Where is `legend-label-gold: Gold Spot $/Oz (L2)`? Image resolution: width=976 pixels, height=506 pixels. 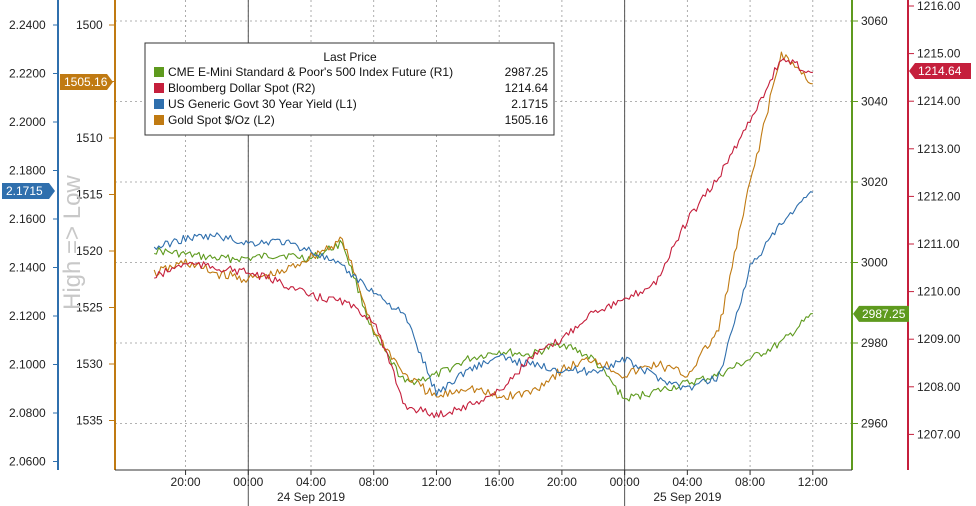 legend-label-gold: Gold Spot $/Oz (L2) is located at coordinates (221, 120).